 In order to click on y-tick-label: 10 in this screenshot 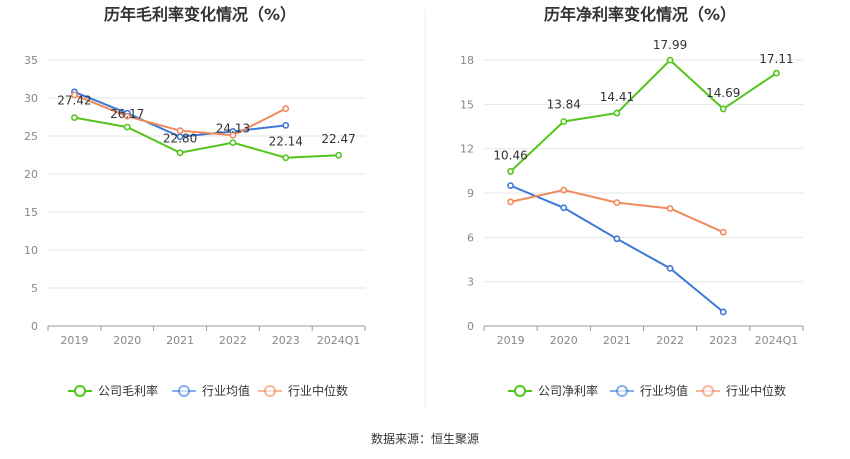, I will do `click(31, 250)`.